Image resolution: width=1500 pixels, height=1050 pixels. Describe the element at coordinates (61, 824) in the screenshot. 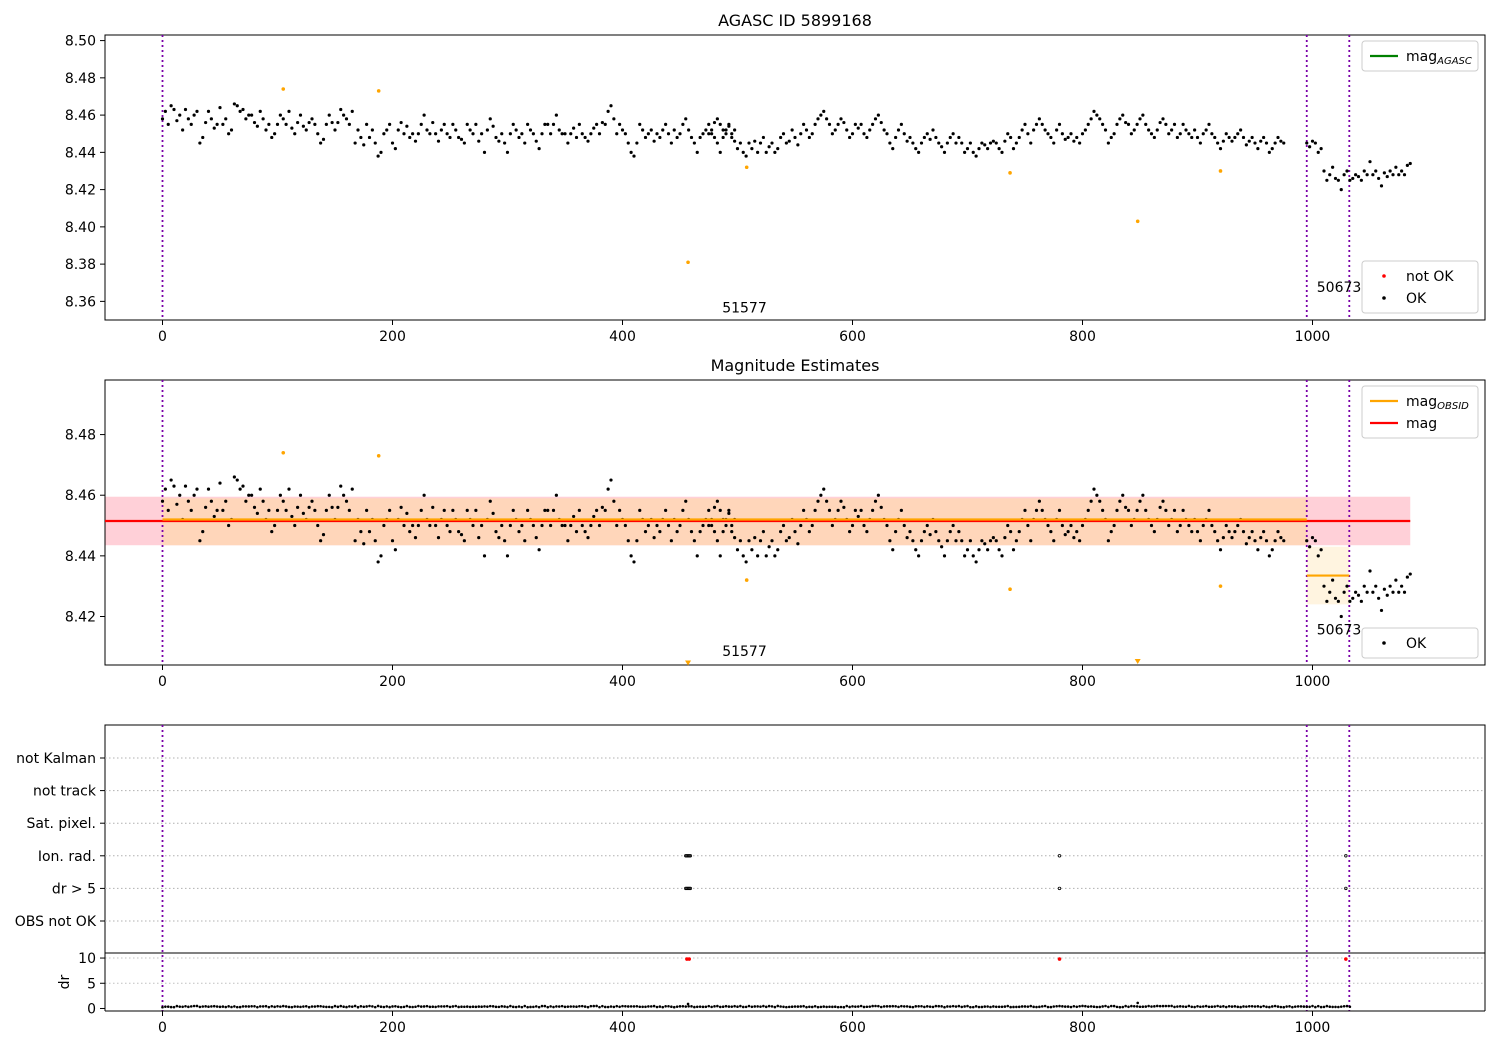

I see `flag-category-label: Sat. pixel.` at that location.